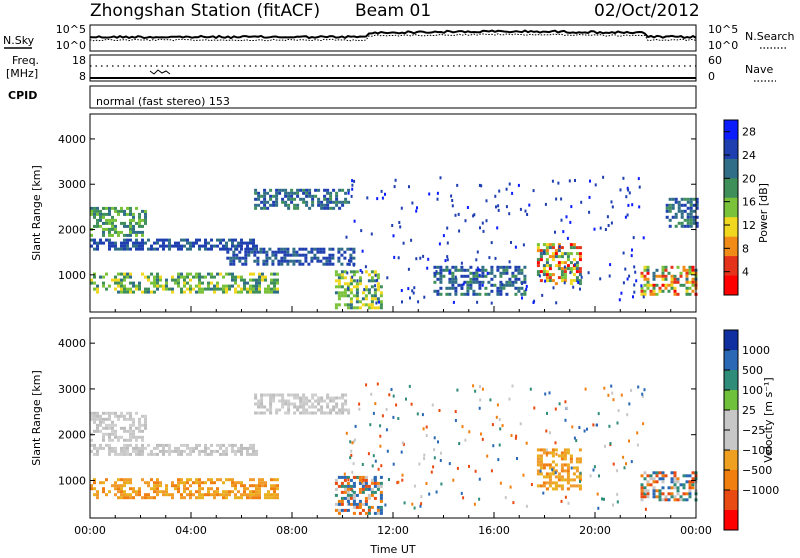 This screenshot has height=558, width=800. Describe the element at coordinates (711, 76) in the screenshot. I see `freq-right-tick-bottom: 0` at that location.